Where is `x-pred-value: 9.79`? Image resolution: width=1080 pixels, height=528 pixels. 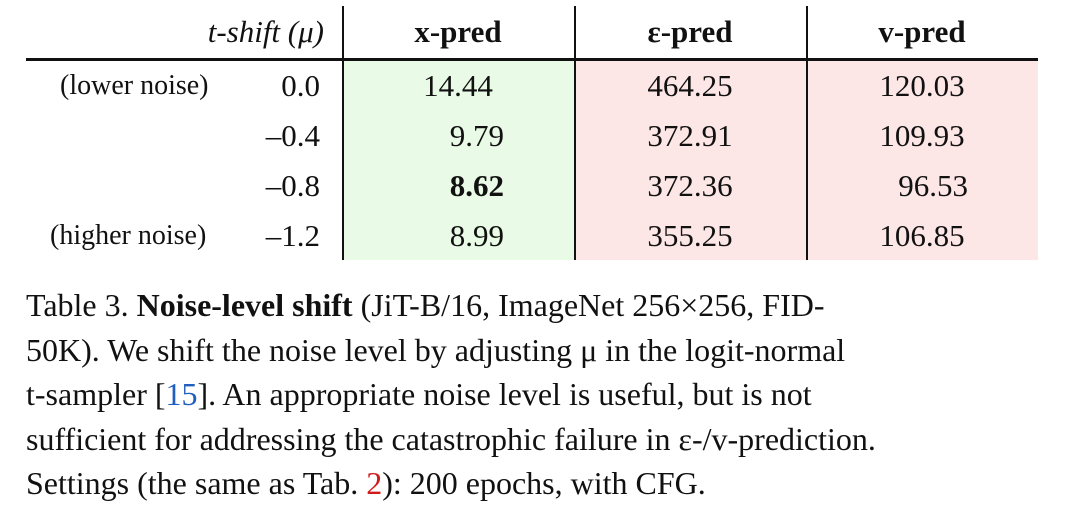 x-pred-value: 9.79 is located at coordinates (476, 135).